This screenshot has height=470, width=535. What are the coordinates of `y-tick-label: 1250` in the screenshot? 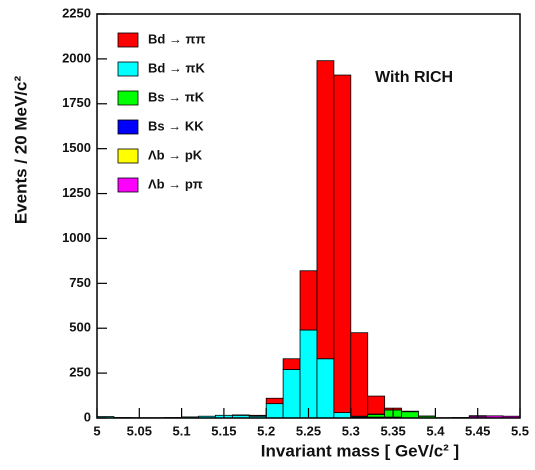 It's located at (76, 192).